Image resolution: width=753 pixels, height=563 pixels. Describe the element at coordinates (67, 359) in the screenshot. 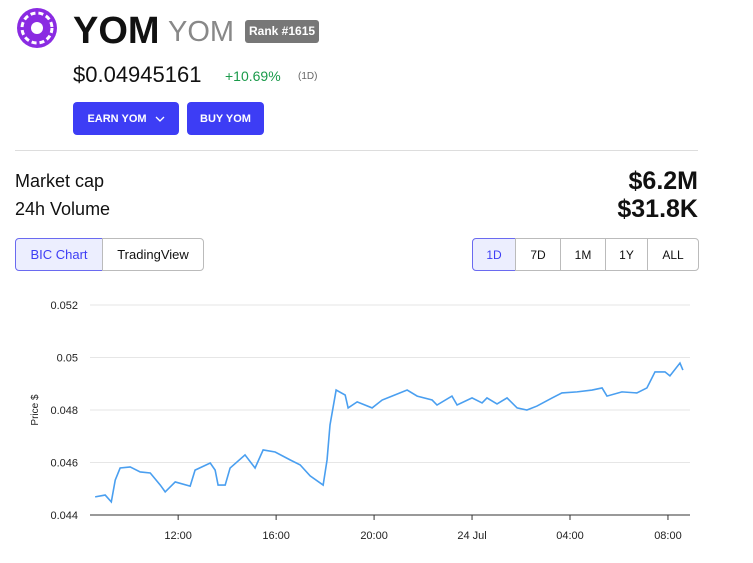

I see `y-tick-label: 0.05` at that location.